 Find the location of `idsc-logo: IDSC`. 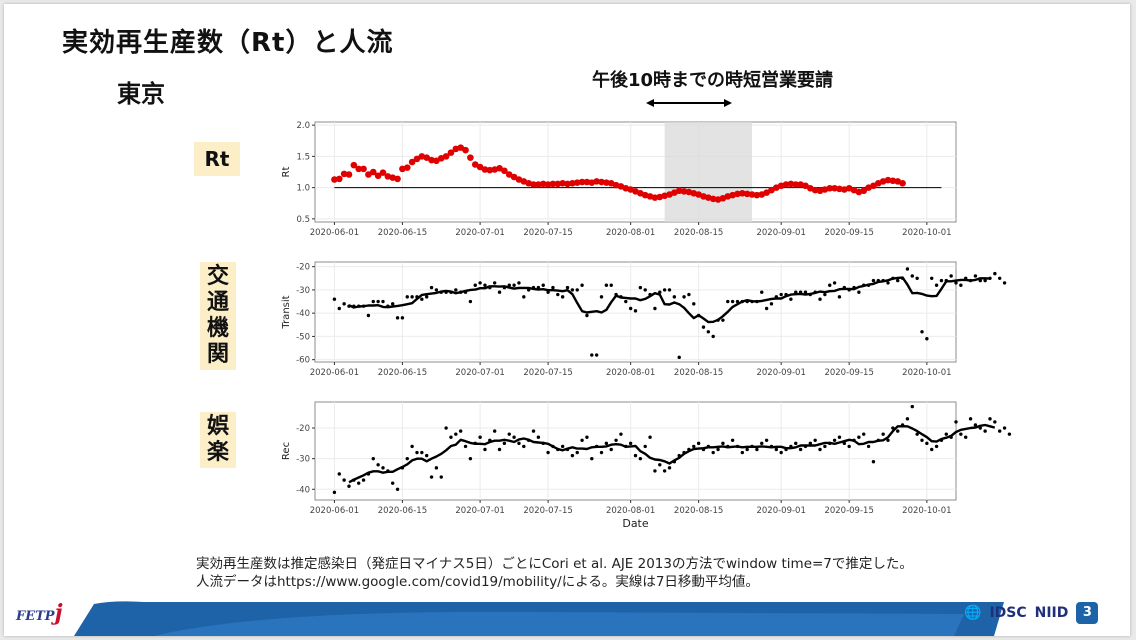

idsc-logo: IDSC is located at coordinates (1008, 613).